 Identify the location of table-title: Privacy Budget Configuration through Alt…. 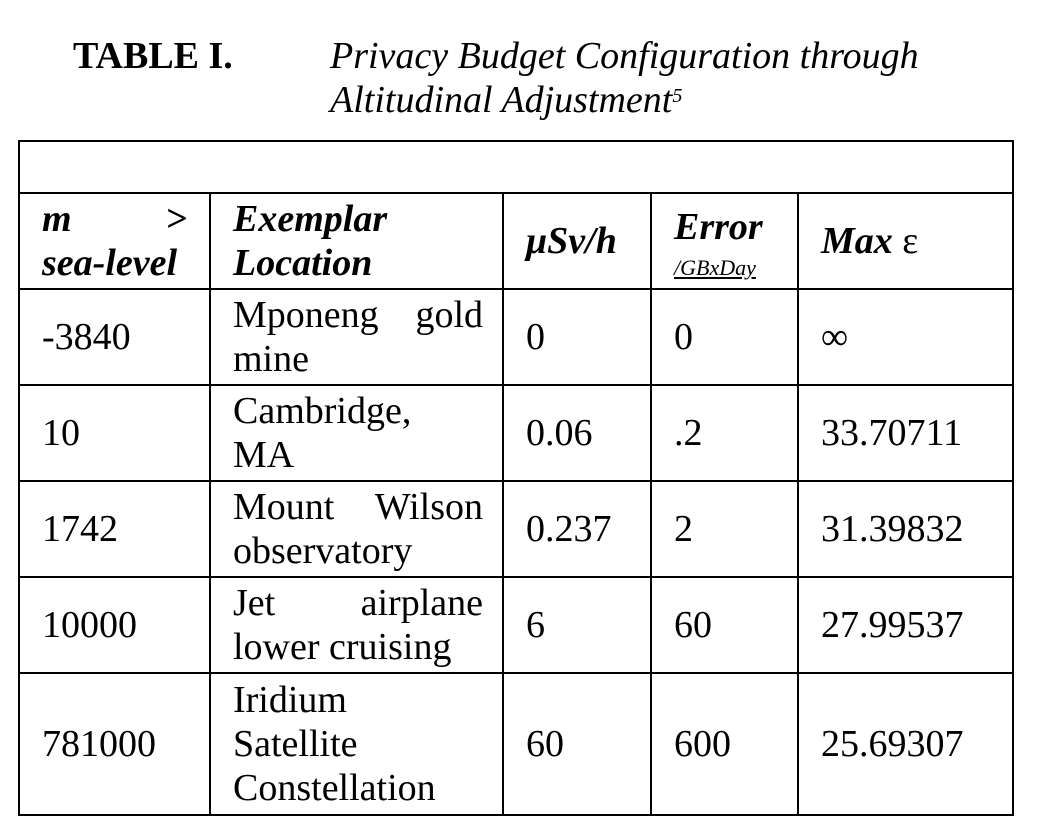
(624, 78).